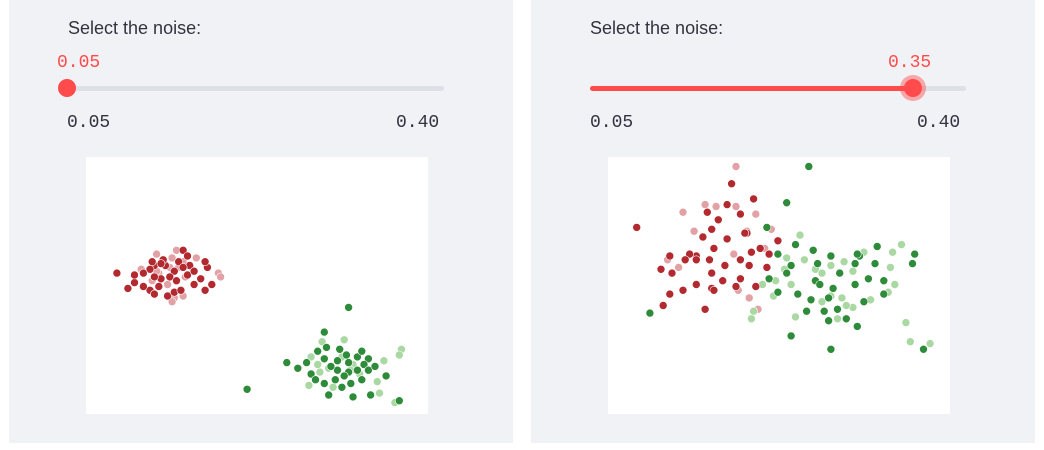 Image resolution: width=1044 pixels, height=450 pixels. What do you see at coordinates (910, 63) in the screenshot?
I see `slider-current-value: 0.35` at bounding box center [910, 63].